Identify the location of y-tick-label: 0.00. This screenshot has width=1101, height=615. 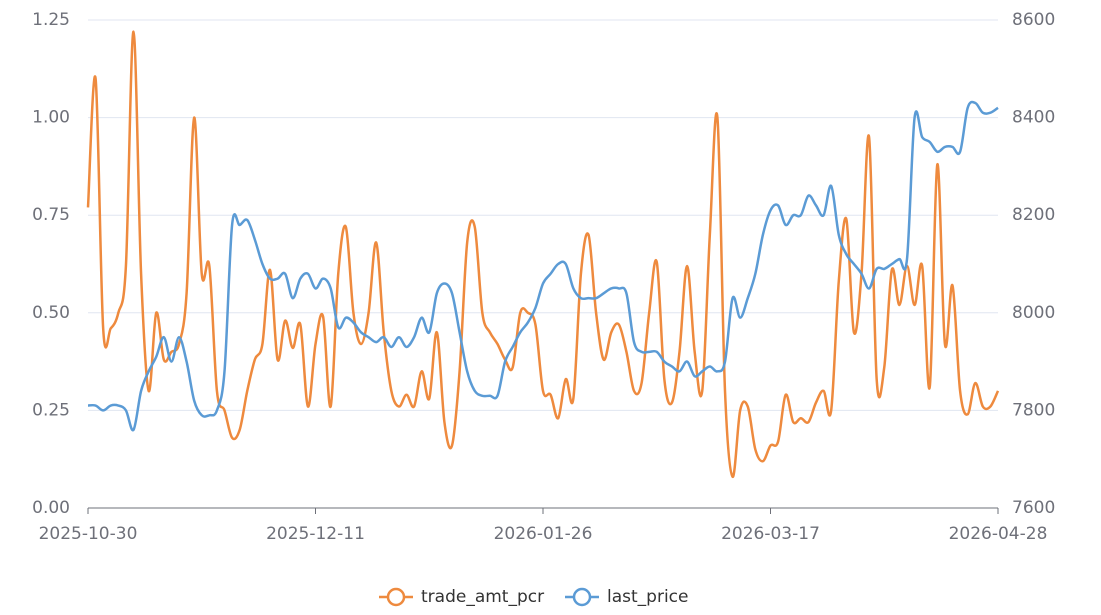
(51, 508).